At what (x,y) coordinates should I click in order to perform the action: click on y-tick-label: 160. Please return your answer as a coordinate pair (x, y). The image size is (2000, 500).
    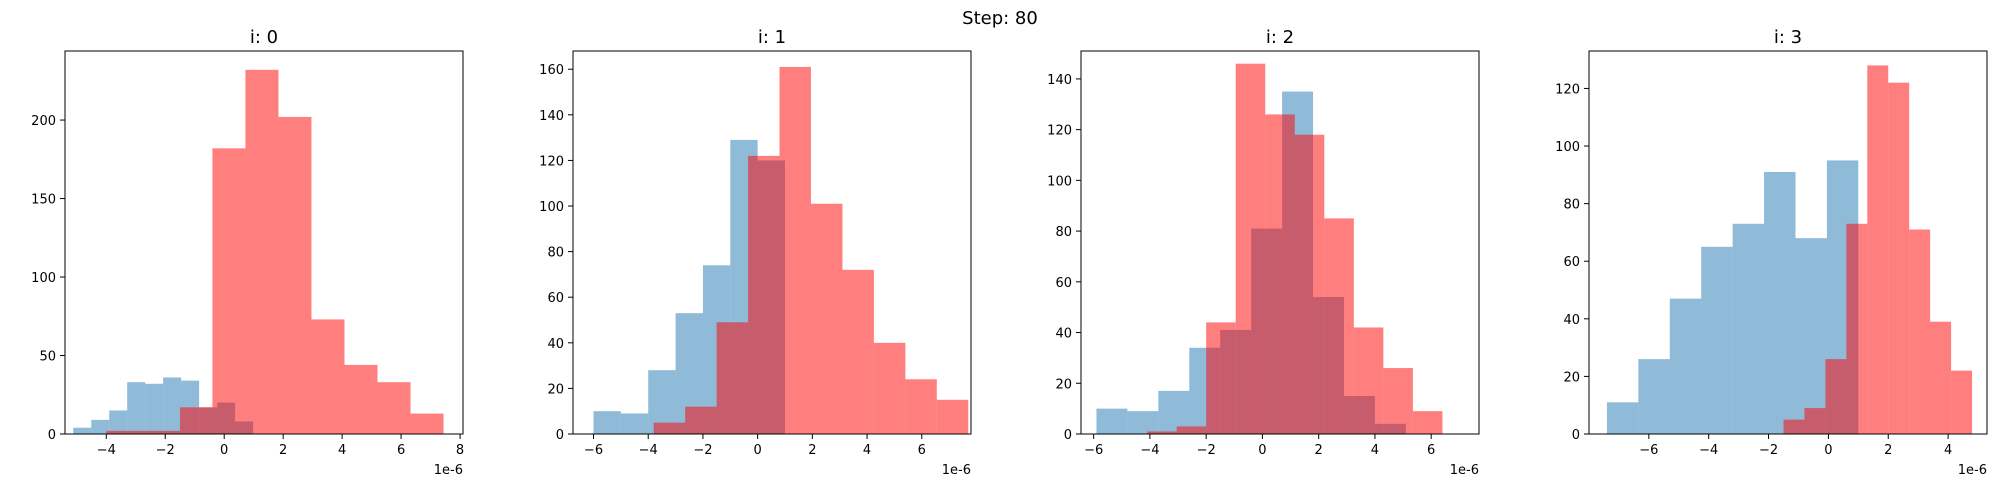
    Looking at the image, I should click on (551, 70).